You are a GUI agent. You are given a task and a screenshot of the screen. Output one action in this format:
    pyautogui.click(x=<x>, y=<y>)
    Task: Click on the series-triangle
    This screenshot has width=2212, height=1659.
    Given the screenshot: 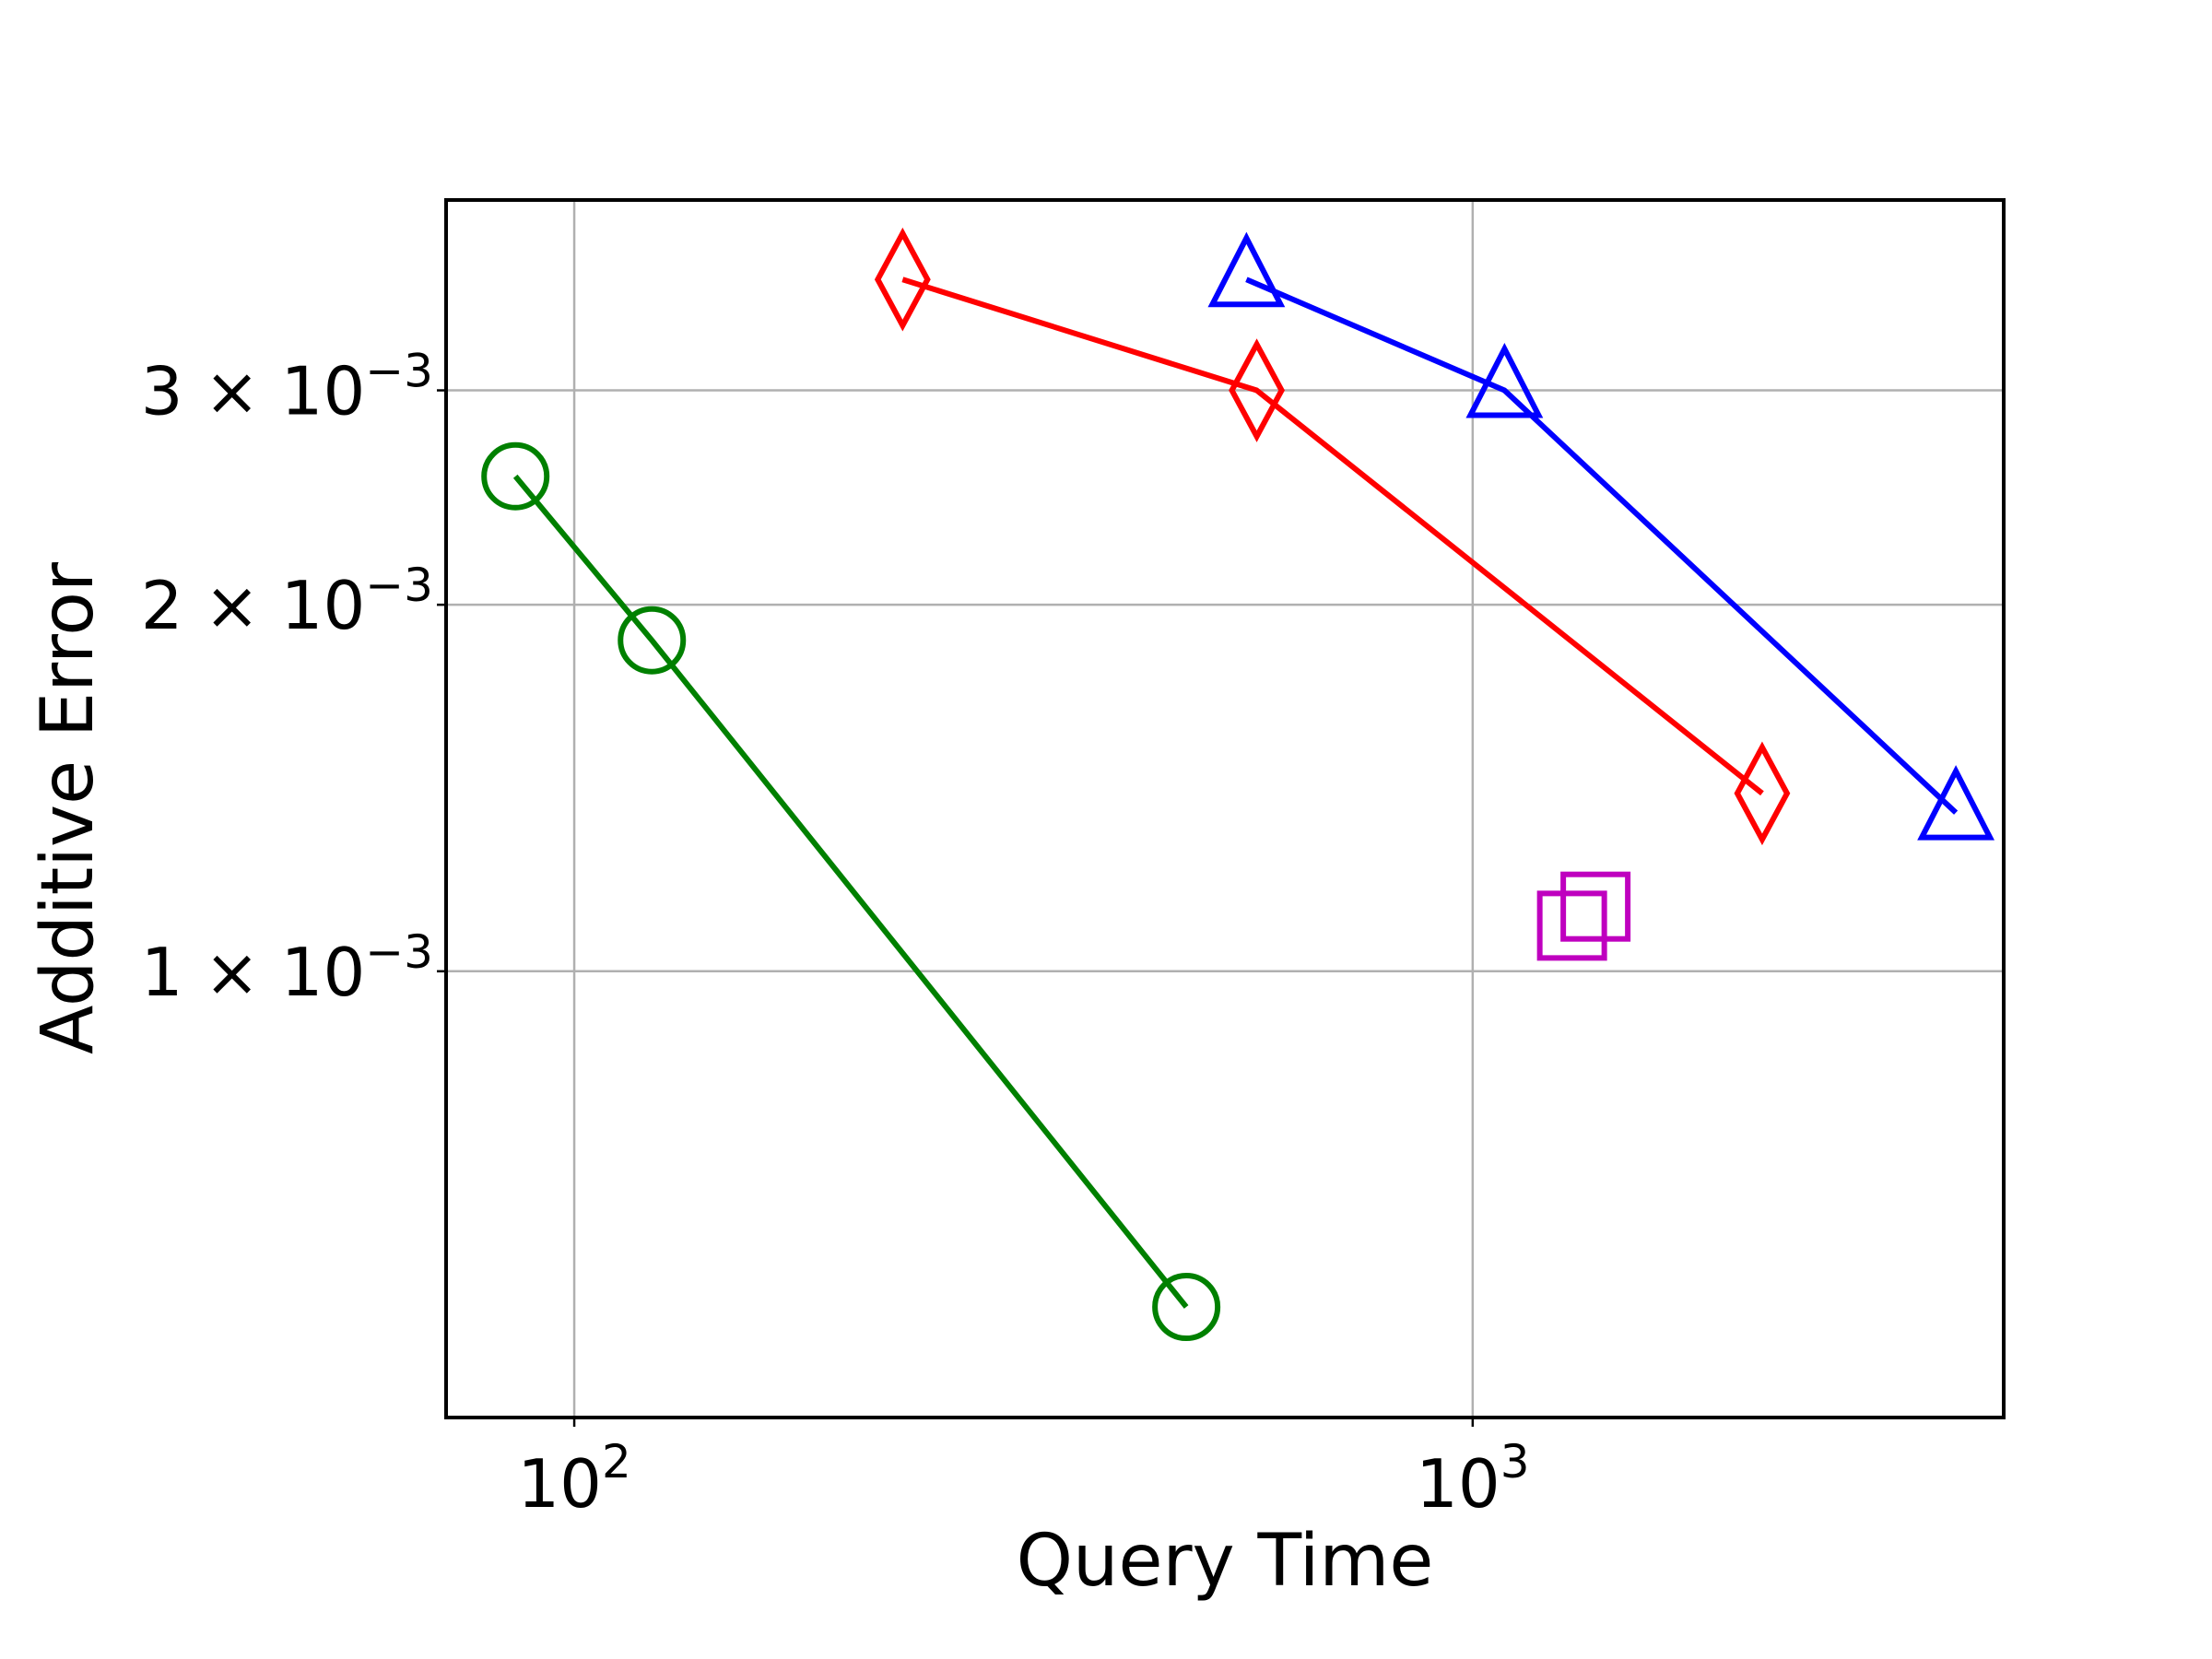 What is the action you would take?
    pyautogui.click(x=1601, y=536)
    